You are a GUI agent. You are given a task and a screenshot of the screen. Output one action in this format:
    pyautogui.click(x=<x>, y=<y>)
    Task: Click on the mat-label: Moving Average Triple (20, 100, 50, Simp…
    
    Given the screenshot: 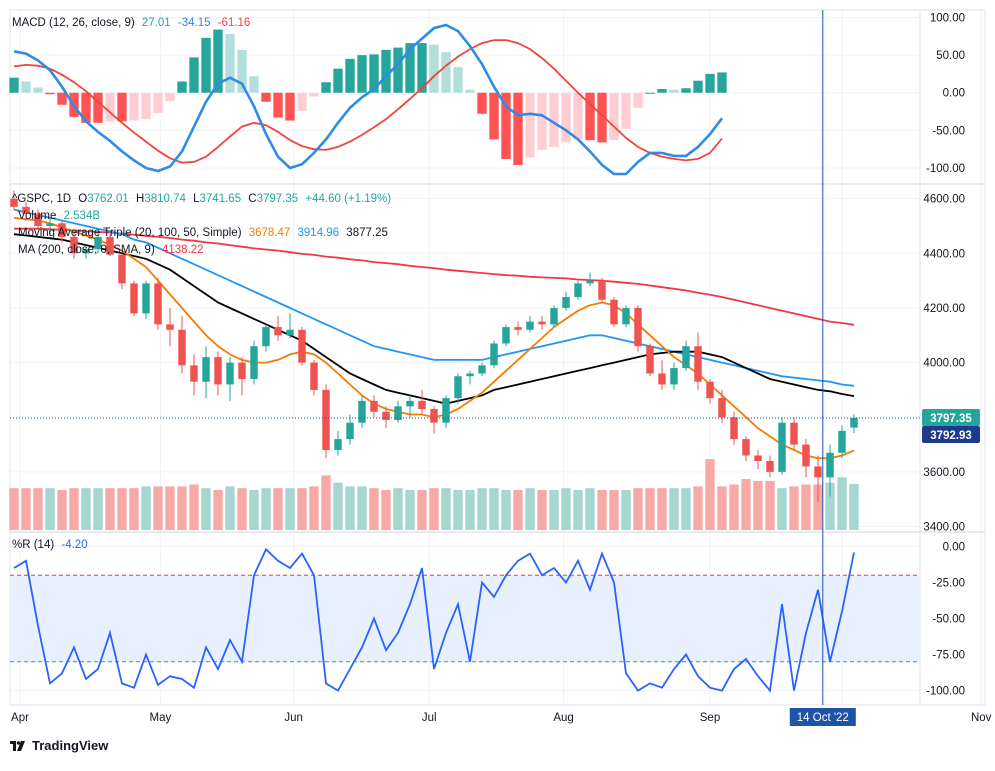 What is the action you would take?
    pyautogui.click(x=130, y=233)
    